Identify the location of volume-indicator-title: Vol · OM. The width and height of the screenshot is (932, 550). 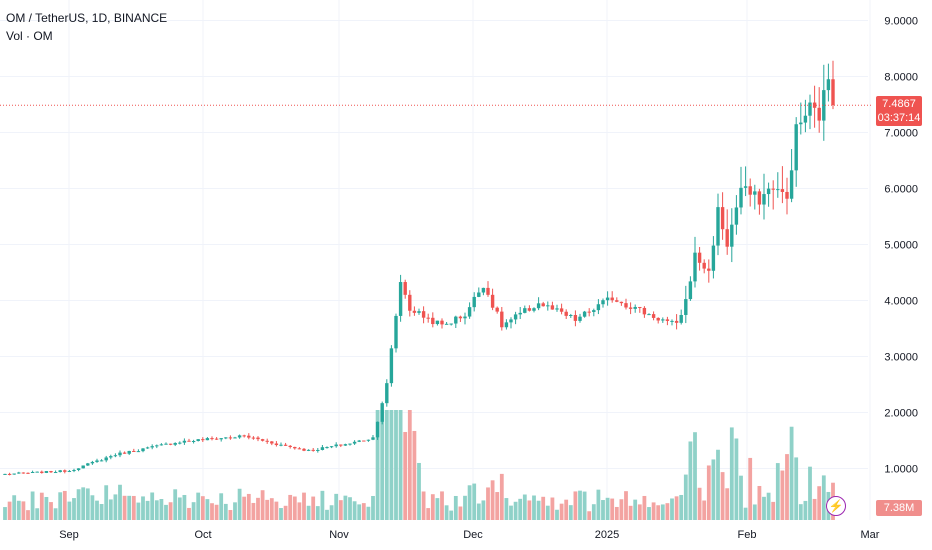
(29, 36).